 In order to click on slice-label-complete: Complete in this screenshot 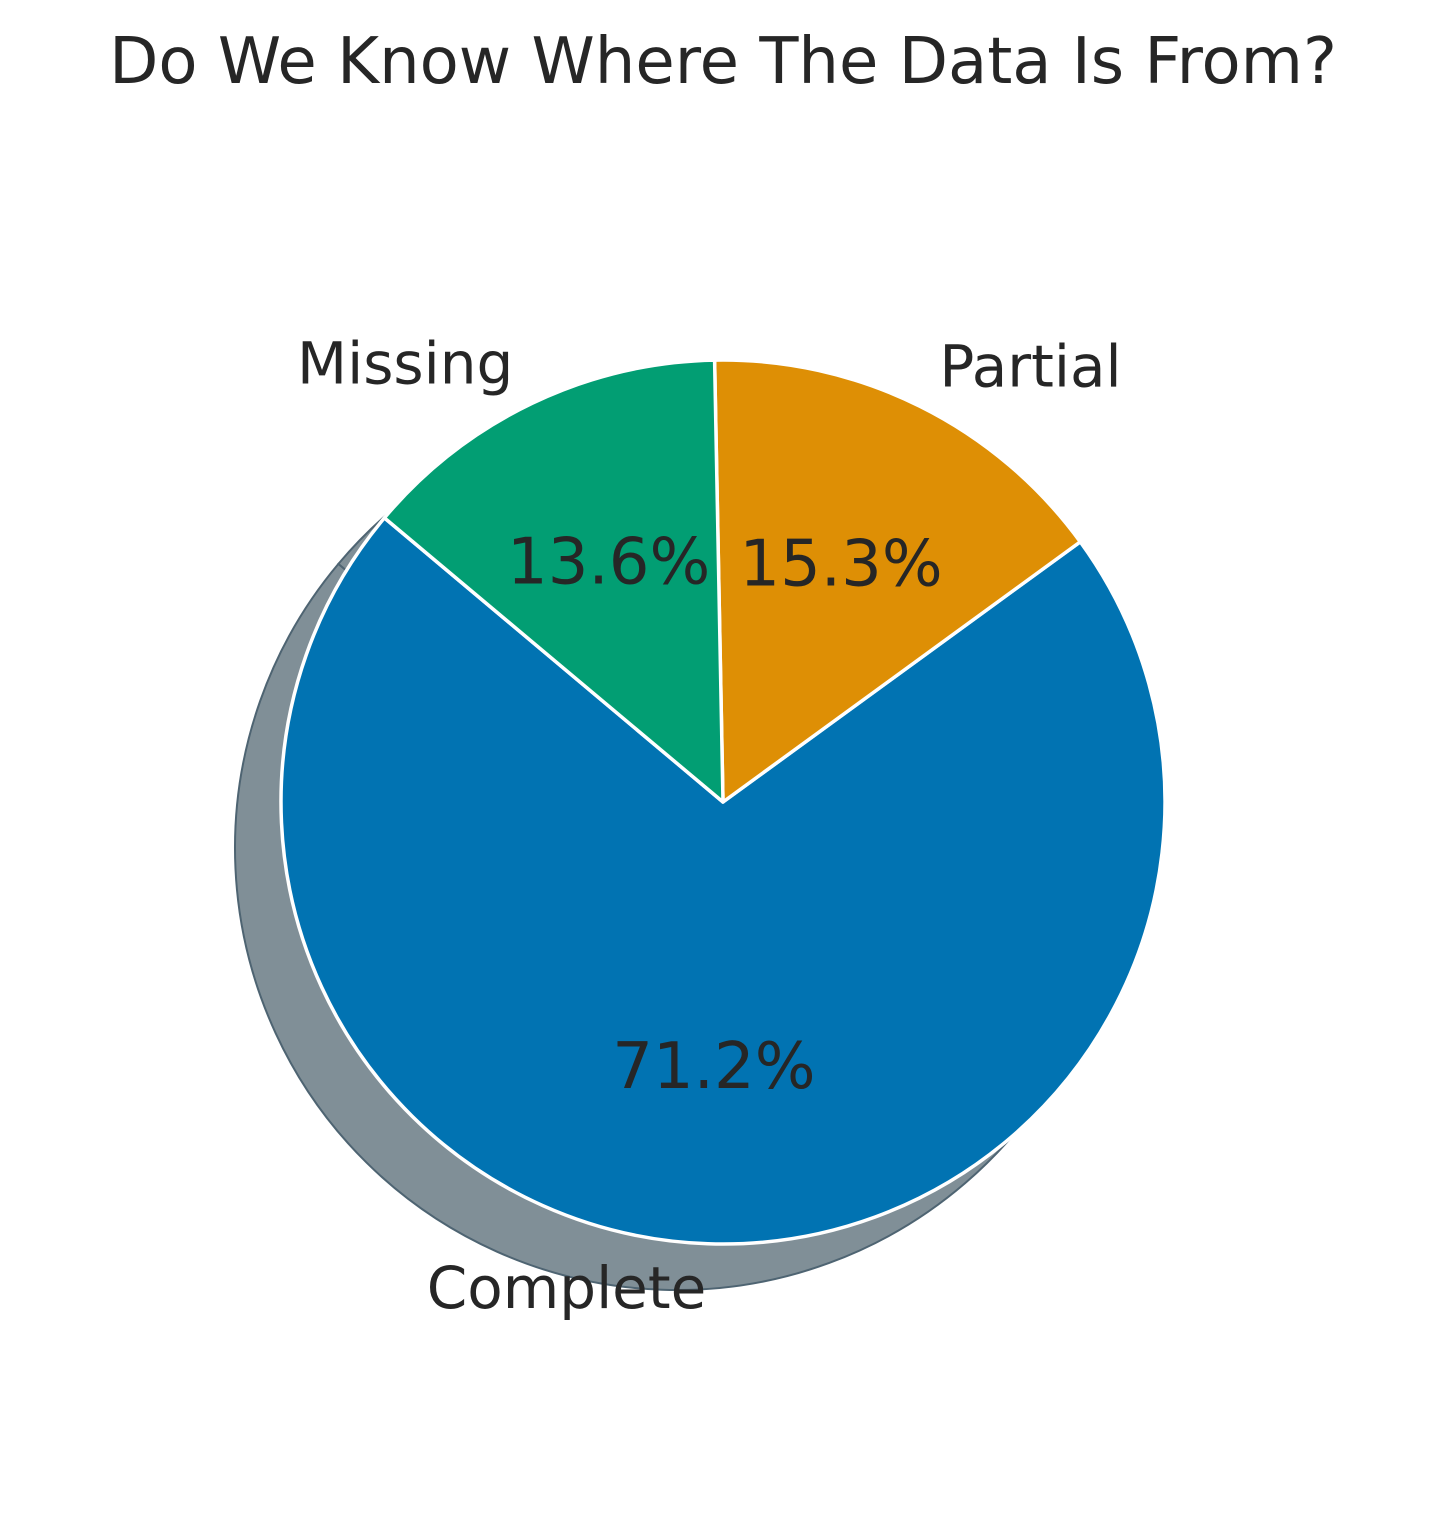, I will do `click(567, 1288)`.